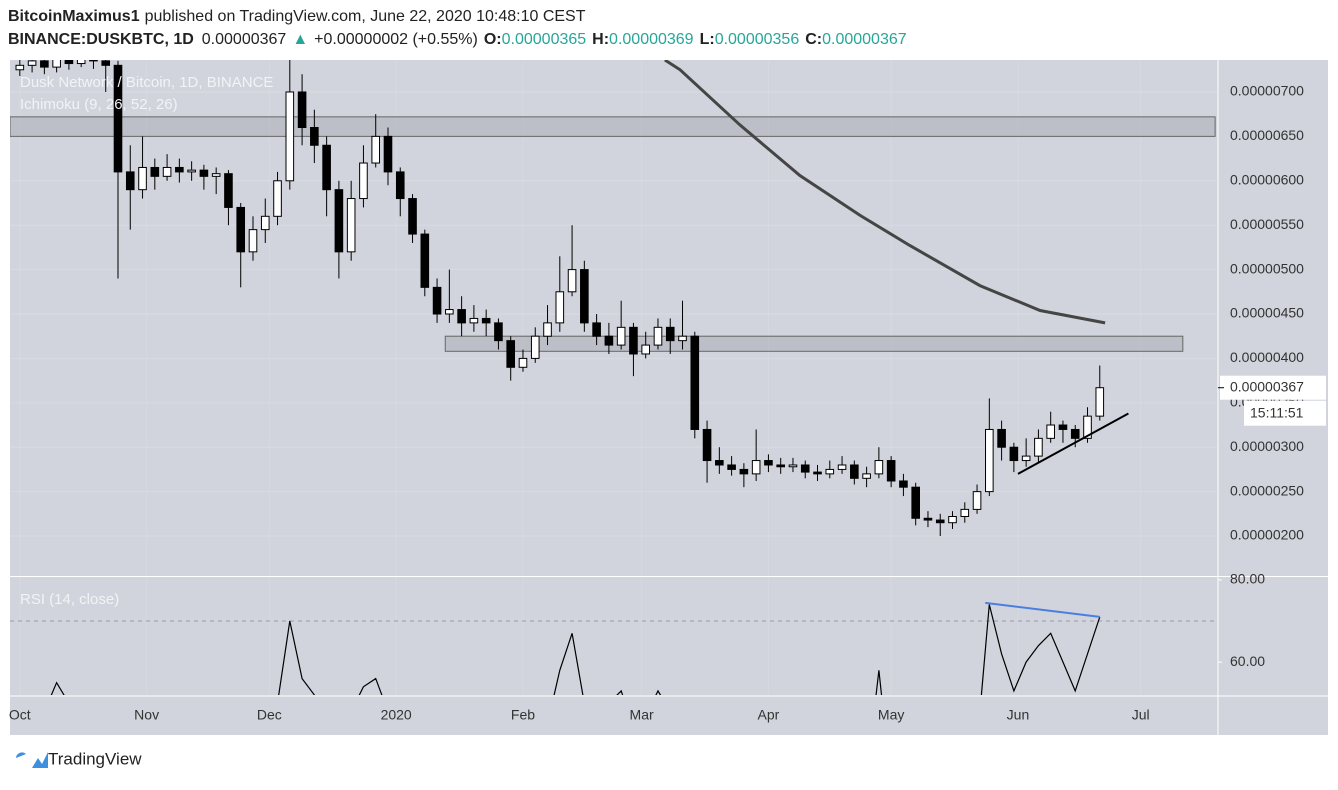 The width and height of the screenshot is (1338, 790). I want to click on x-tick-label: Mar, so click(642, 715).